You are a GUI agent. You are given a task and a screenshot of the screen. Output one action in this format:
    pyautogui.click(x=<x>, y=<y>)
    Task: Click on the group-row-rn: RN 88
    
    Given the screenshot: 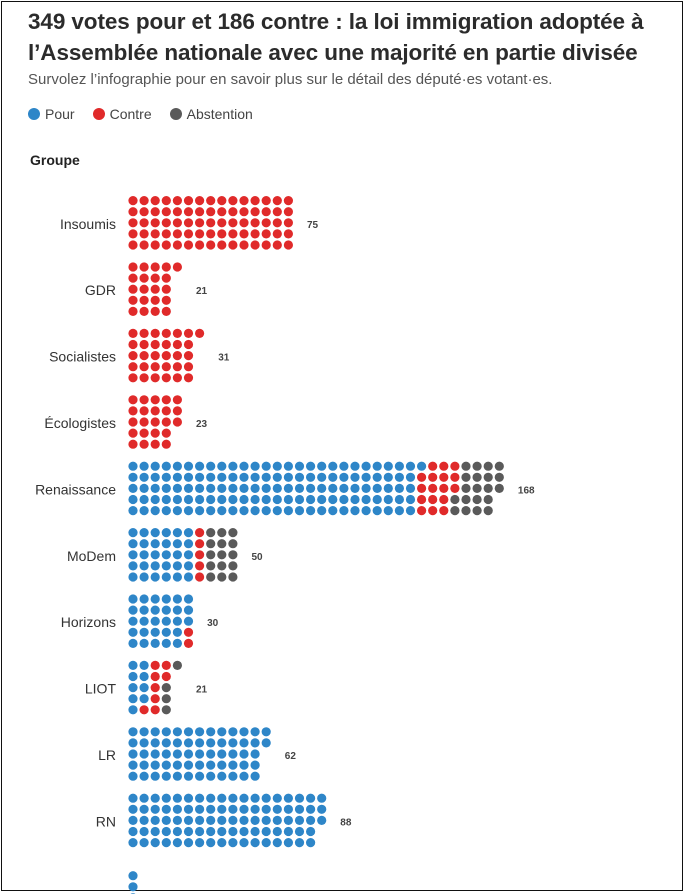 What is the action you would take?
    pyautogui.click(x=224, y=820)
    